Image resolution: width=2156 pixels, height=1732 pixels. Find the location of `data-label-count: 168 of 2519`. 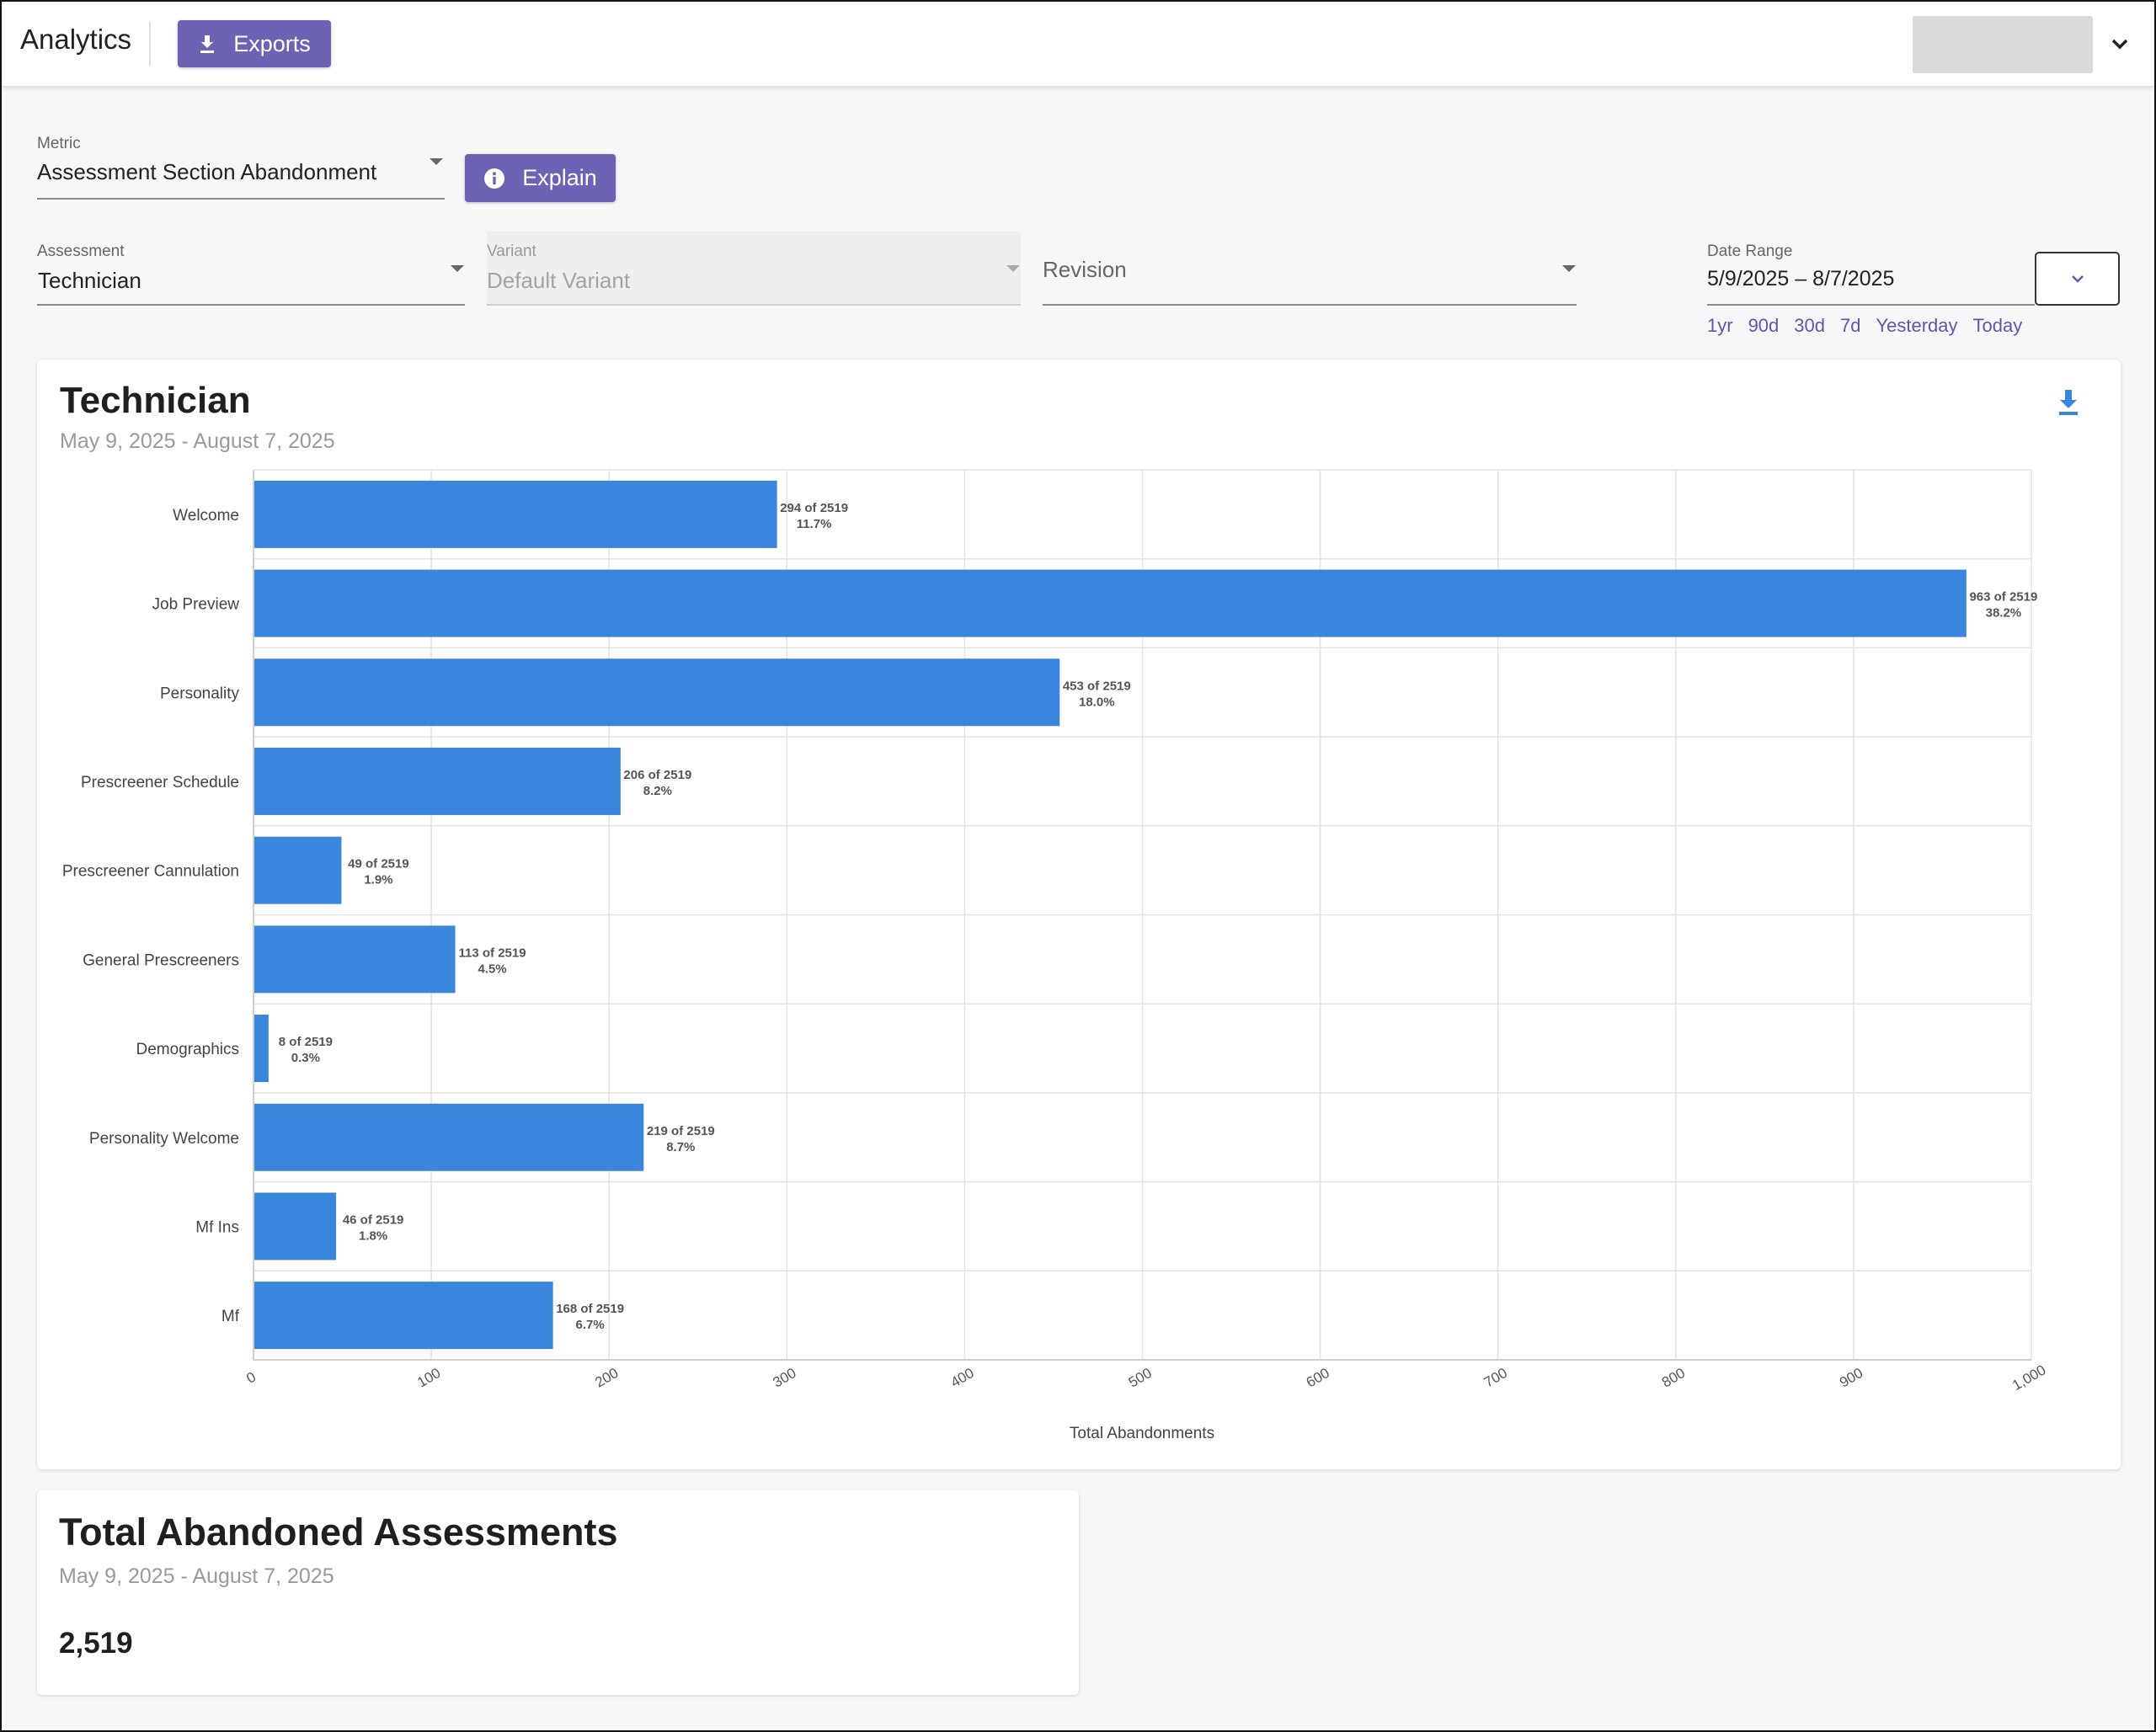

data-label-count: 168 of 2519 is located at coordinates (590, 1309).